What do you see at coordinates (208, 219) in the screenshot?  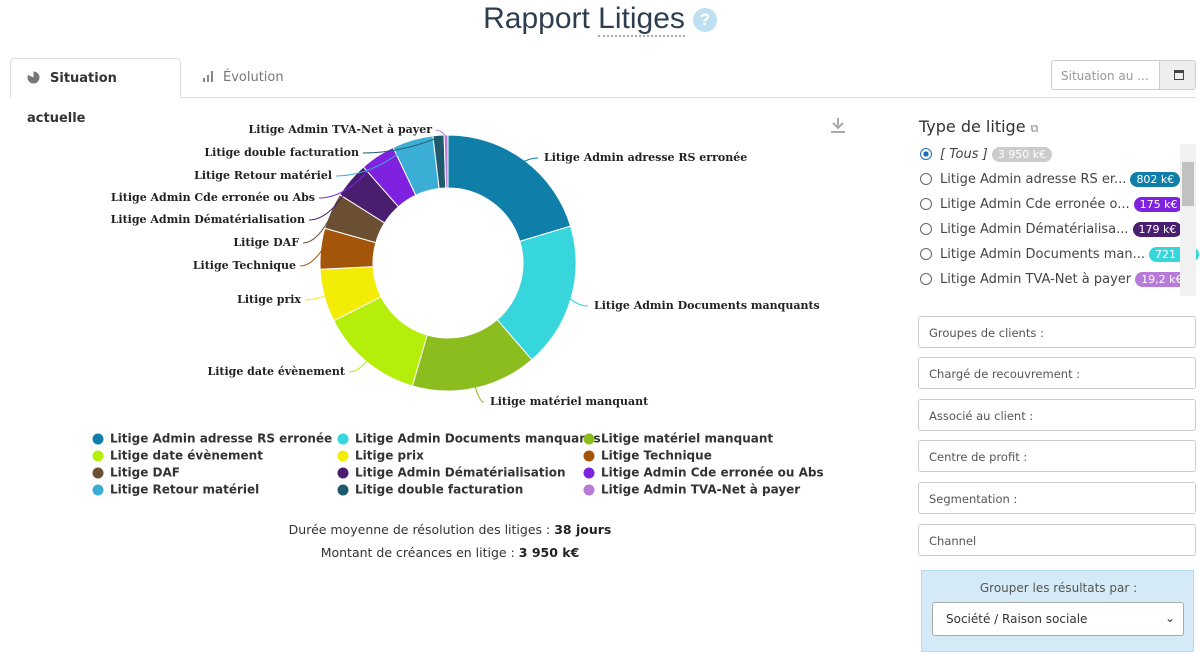 I see `slice-label: Litige Admin Dématérialisation` at bounding box center [208, 219].